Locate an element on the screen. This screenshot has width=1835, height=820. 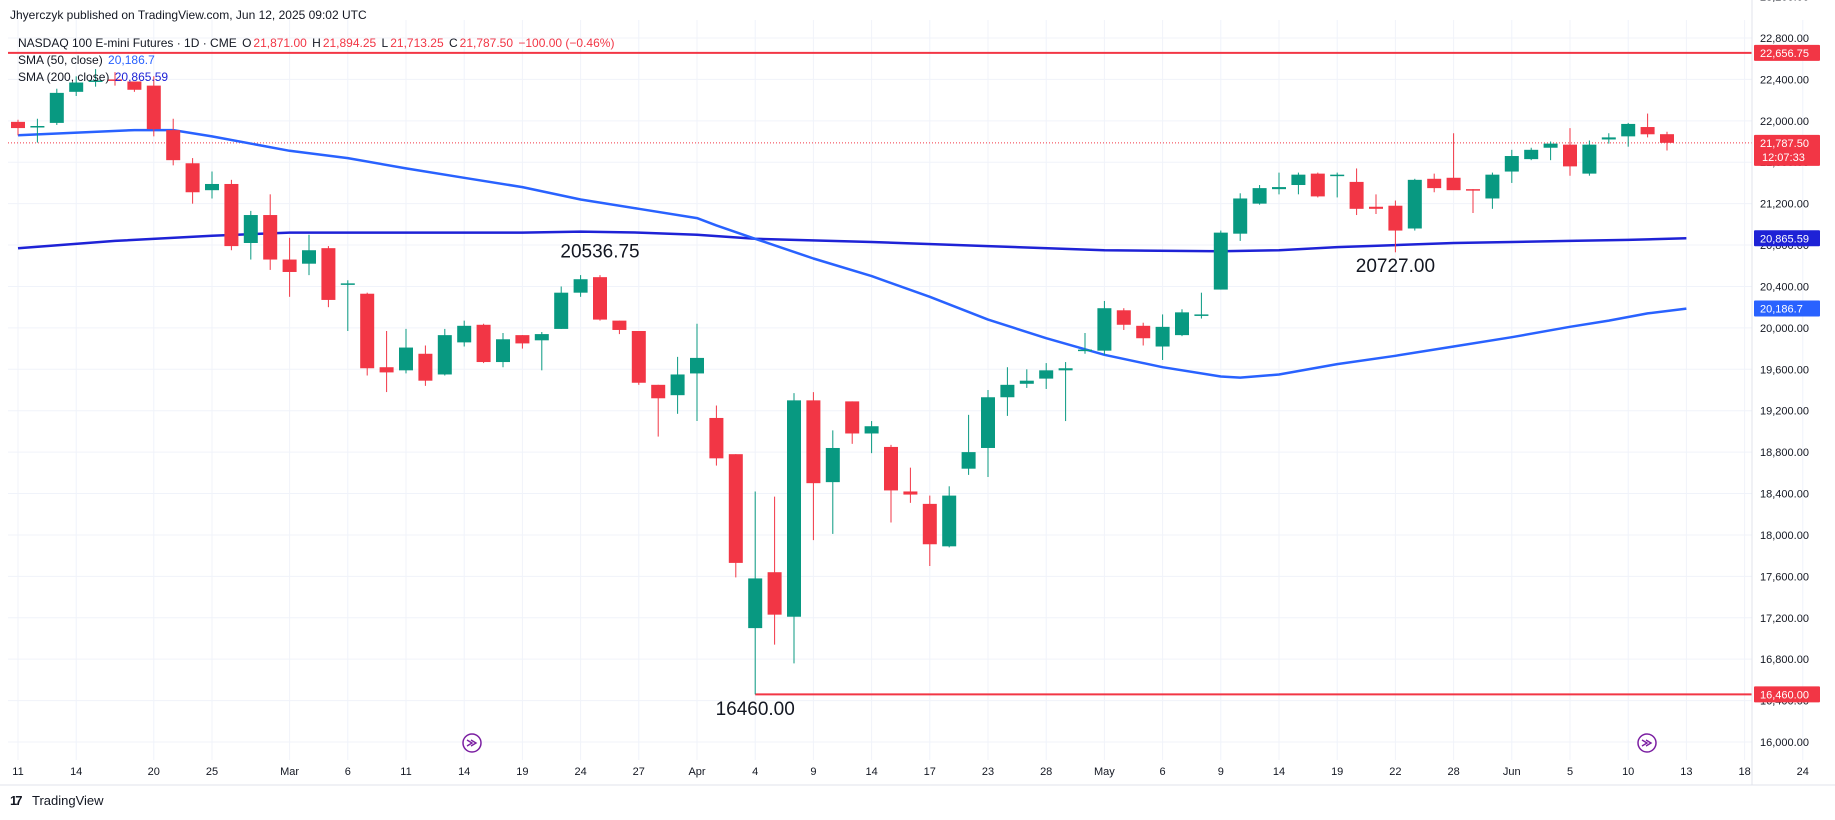
high-label: H is located at coordinates (316, 43).